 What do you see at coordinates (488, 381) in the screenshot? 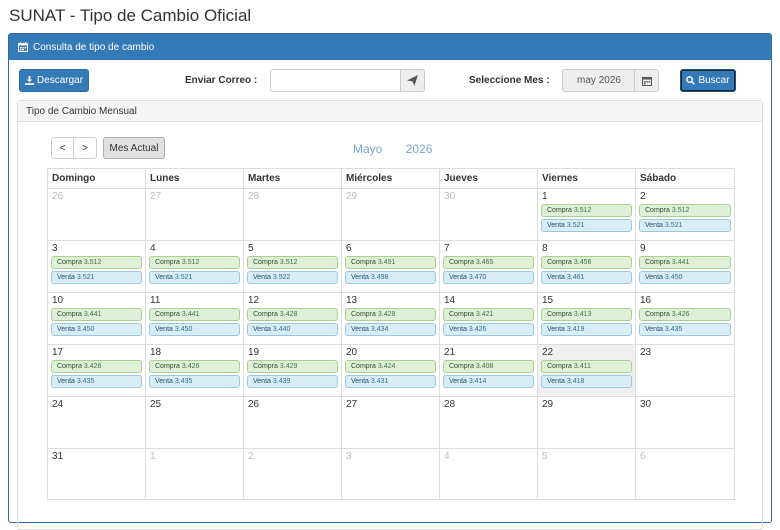
I see `venta-rate-event: Venta 3.414` at bounding box center [488, 381].